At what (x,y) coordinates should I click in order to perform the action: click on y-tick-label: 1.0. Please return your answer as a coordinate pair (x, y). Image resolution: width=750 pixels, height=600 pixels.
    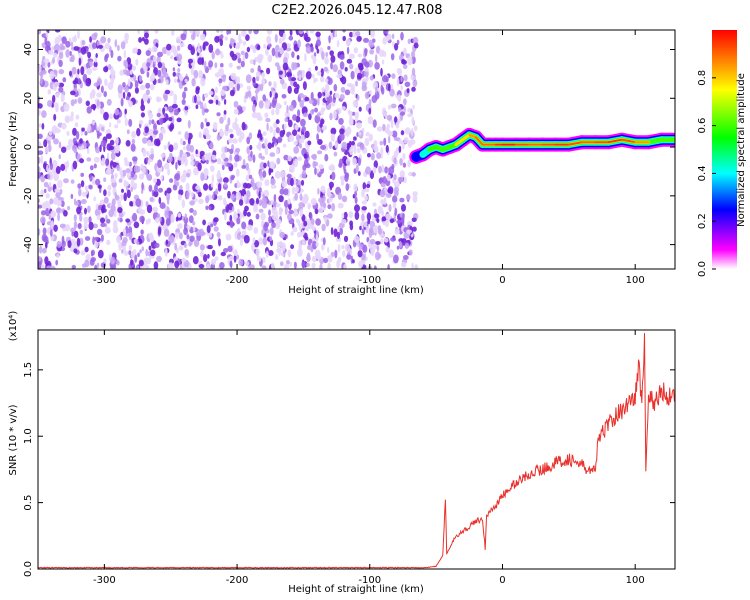
    Looking at the image, I should click on (28, 436).